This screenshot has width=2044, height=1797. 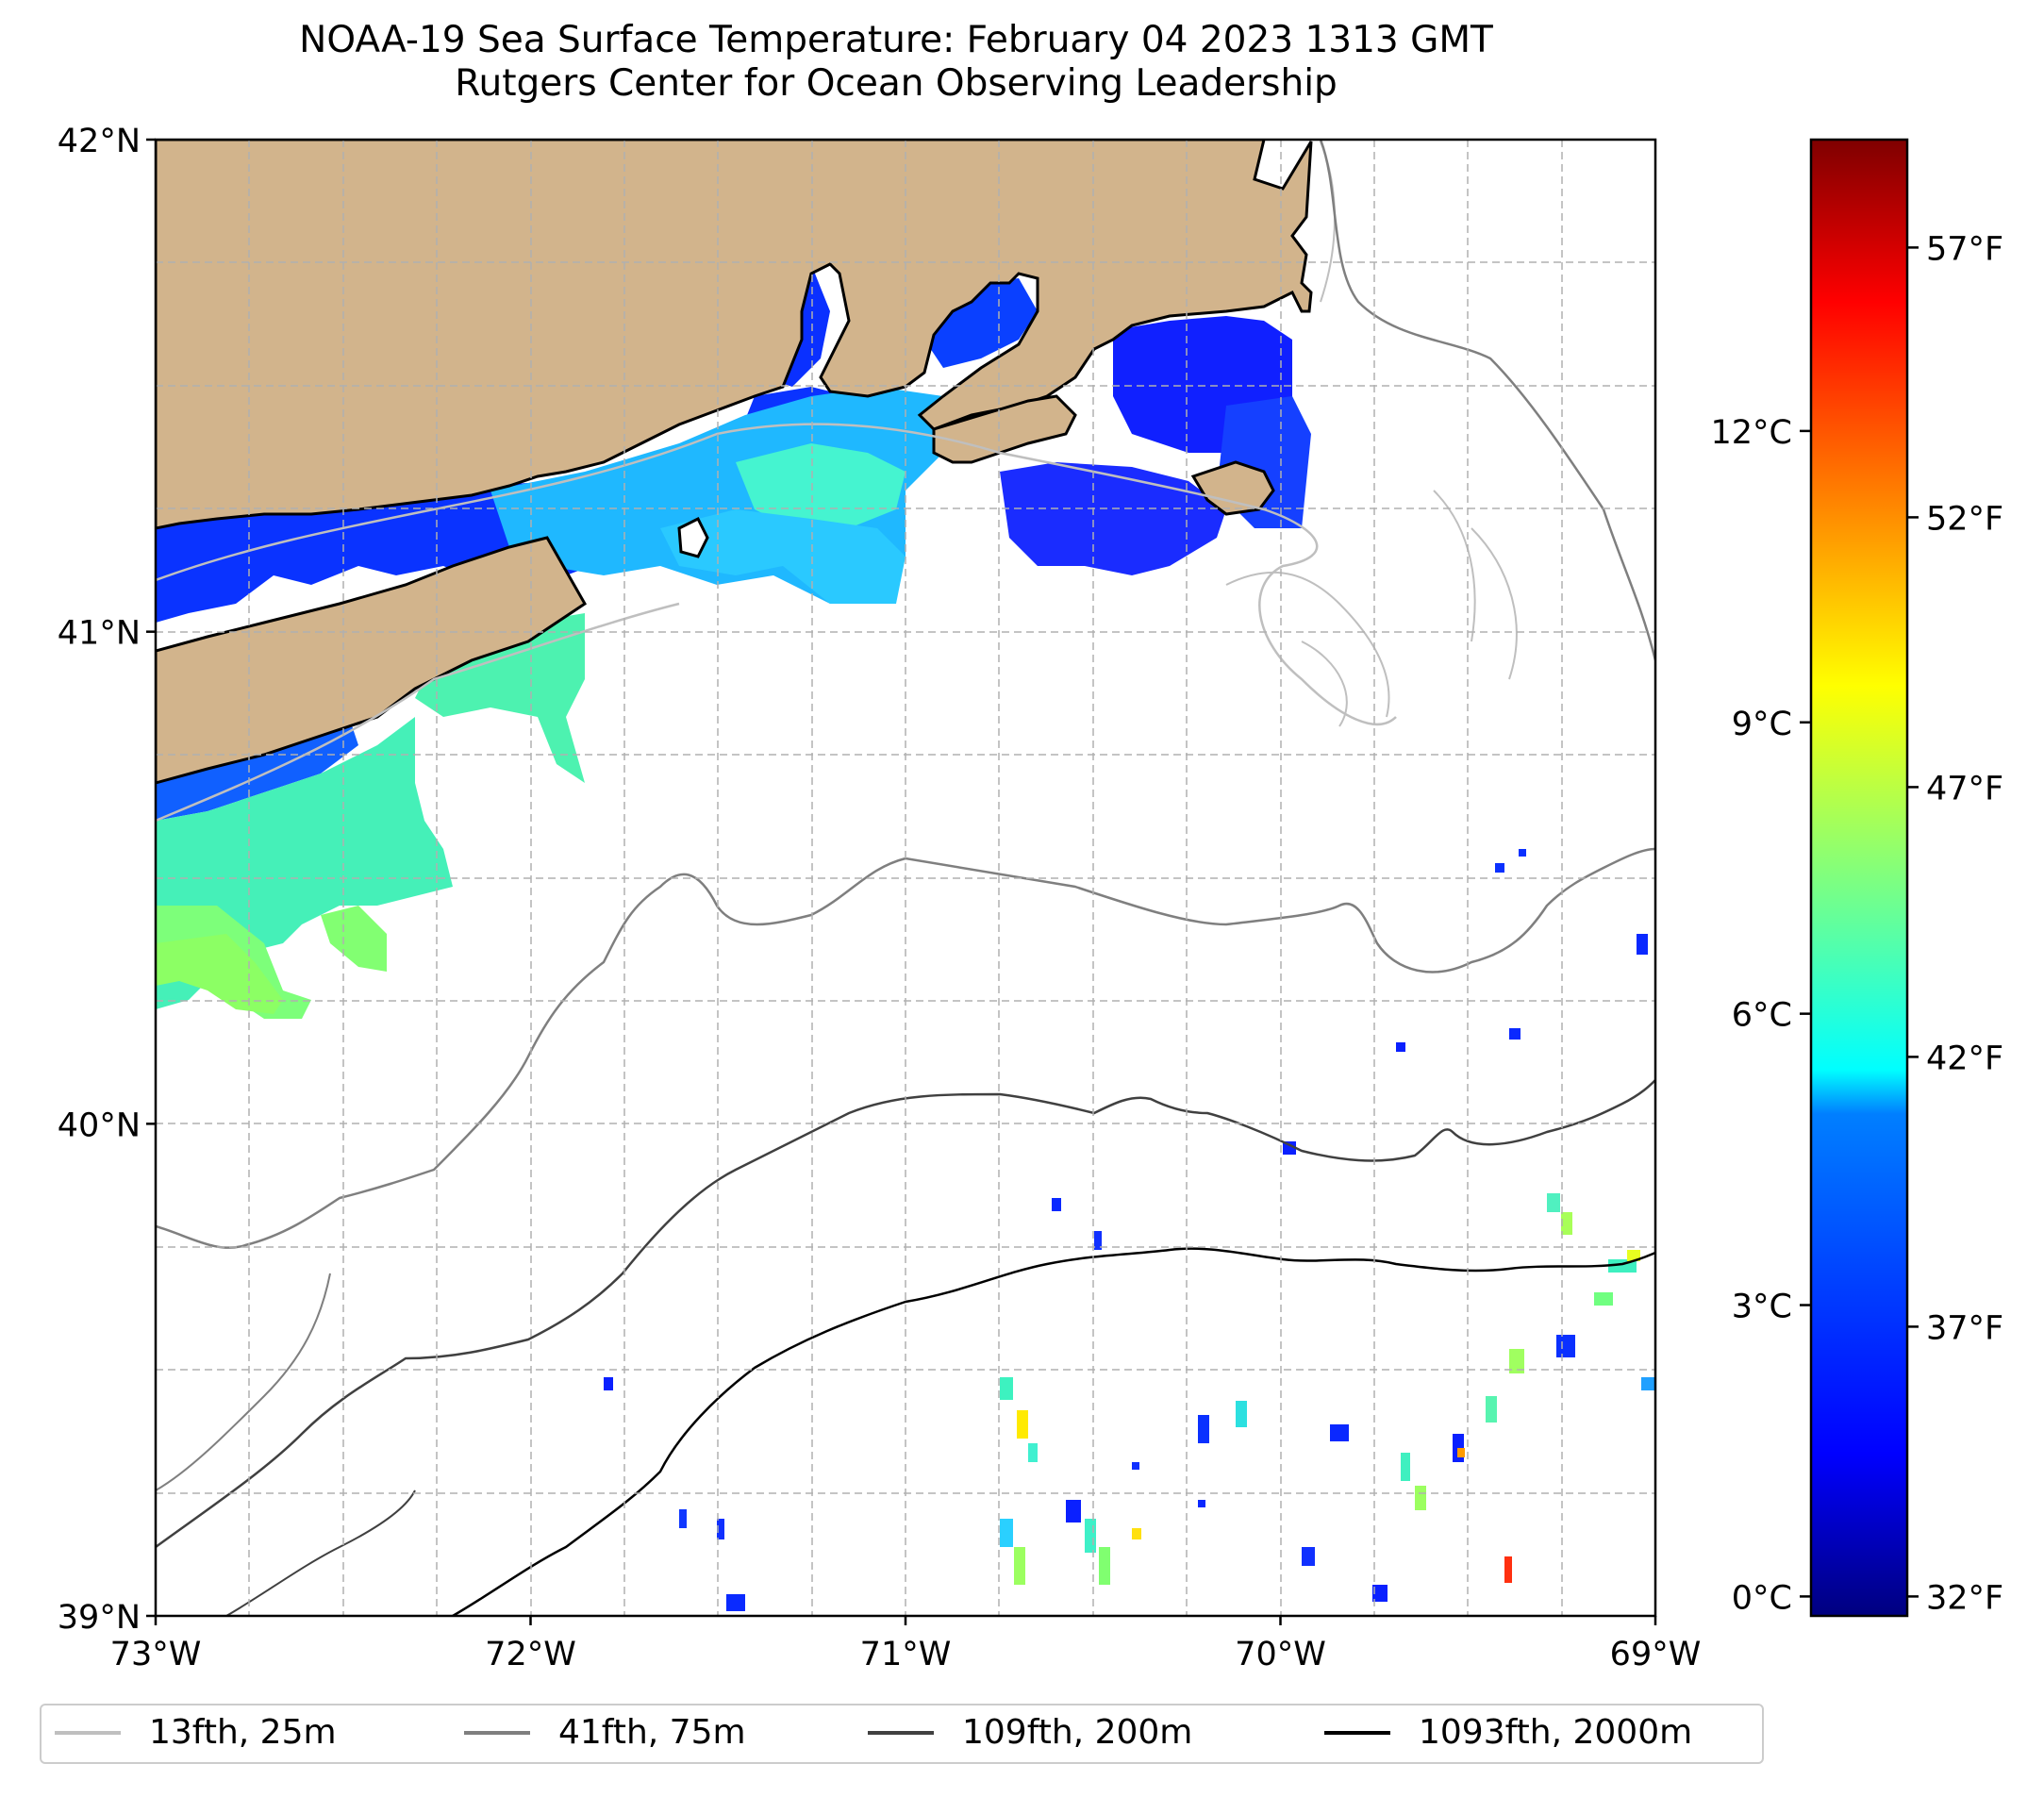 What do you see at coordinates (1762, 1016) in the screenshot?
I see `celsius-tick-label: 6°C` at bounding box center [1762, 1016].